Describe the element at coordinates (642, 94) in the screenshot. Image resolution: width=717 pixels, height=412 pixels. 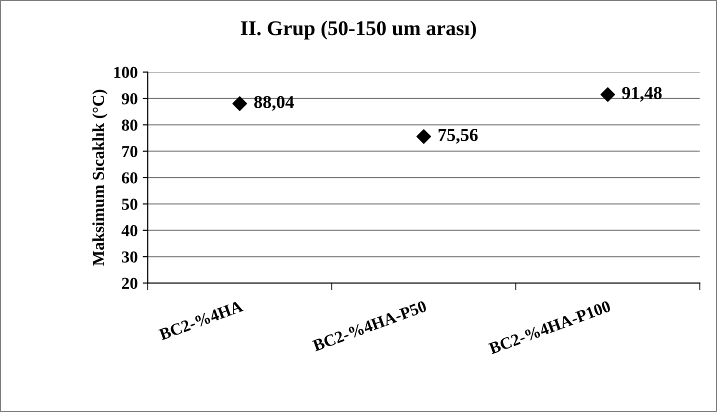
I see `data-label: 91,48` at that location.